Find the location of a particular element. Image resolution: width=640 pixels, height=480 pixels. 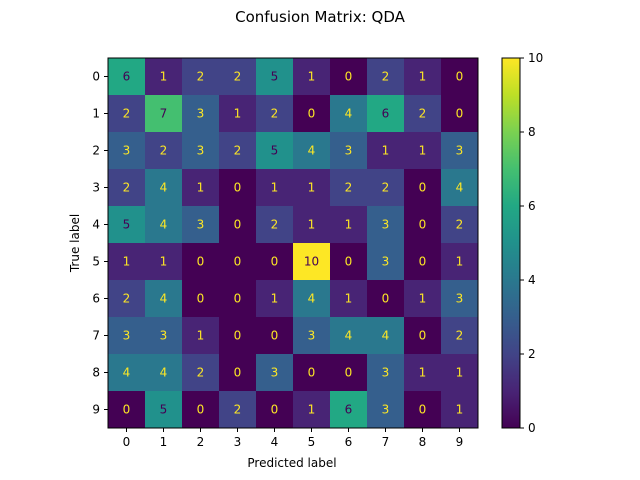

cell-value-label: 10 is located at coordinates (311, 262).